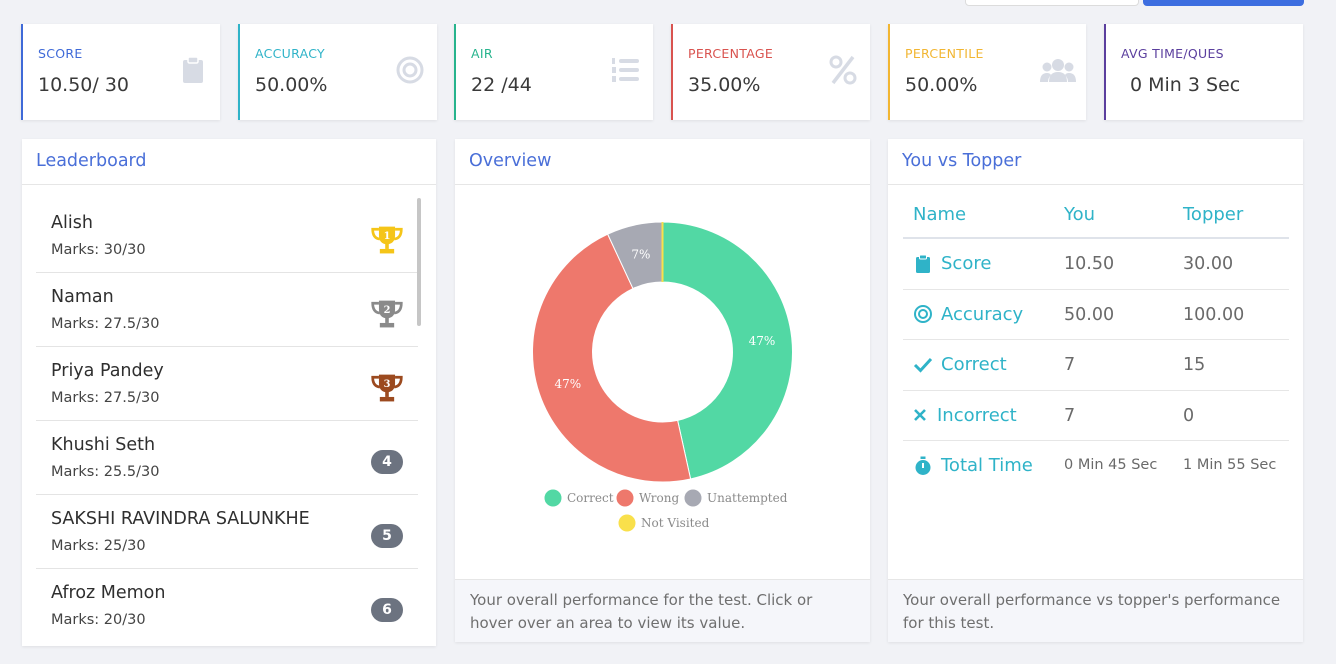  What do you see at coordinates (290, 53) in the screenshot?
I see `stat-label: ACCURACY` at bounding box center [290, 53].